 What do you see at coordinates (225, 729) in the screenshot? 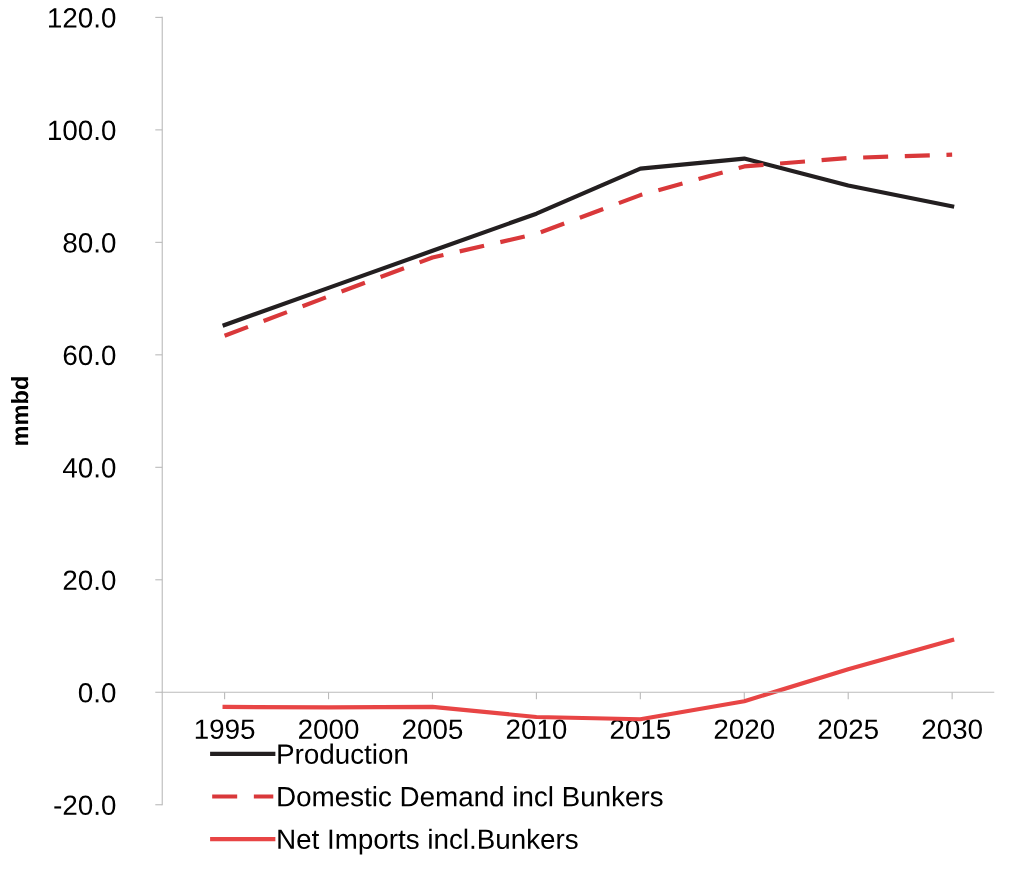
I see `x-tick-label: 1995` at bounding box center [225, 729].